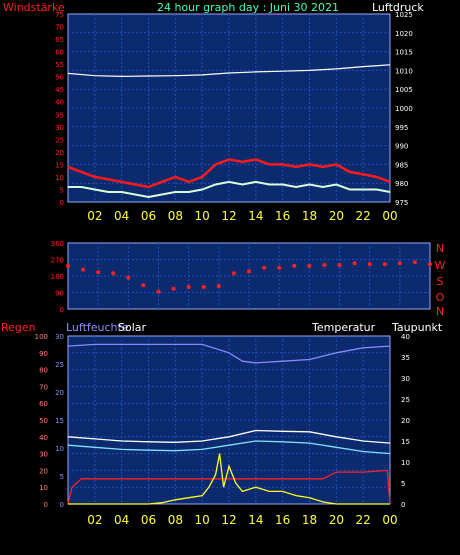 This screenshot has height=555, width=460. I want to click on direction-axis-tick: 90, so click(59, 294).